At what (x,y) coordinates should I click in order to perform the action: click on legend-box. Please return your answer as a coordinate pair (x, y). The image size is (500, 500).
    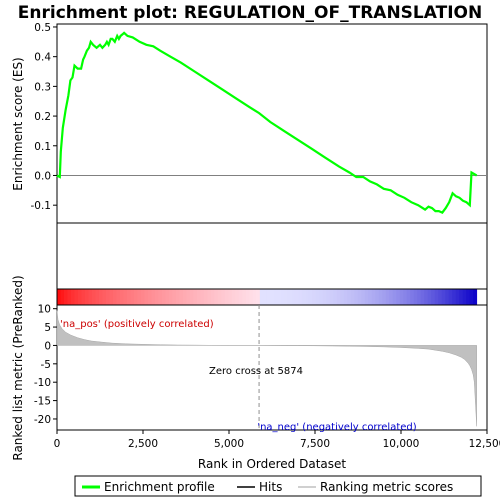
    Looking at the image, I should click on (278, 486).